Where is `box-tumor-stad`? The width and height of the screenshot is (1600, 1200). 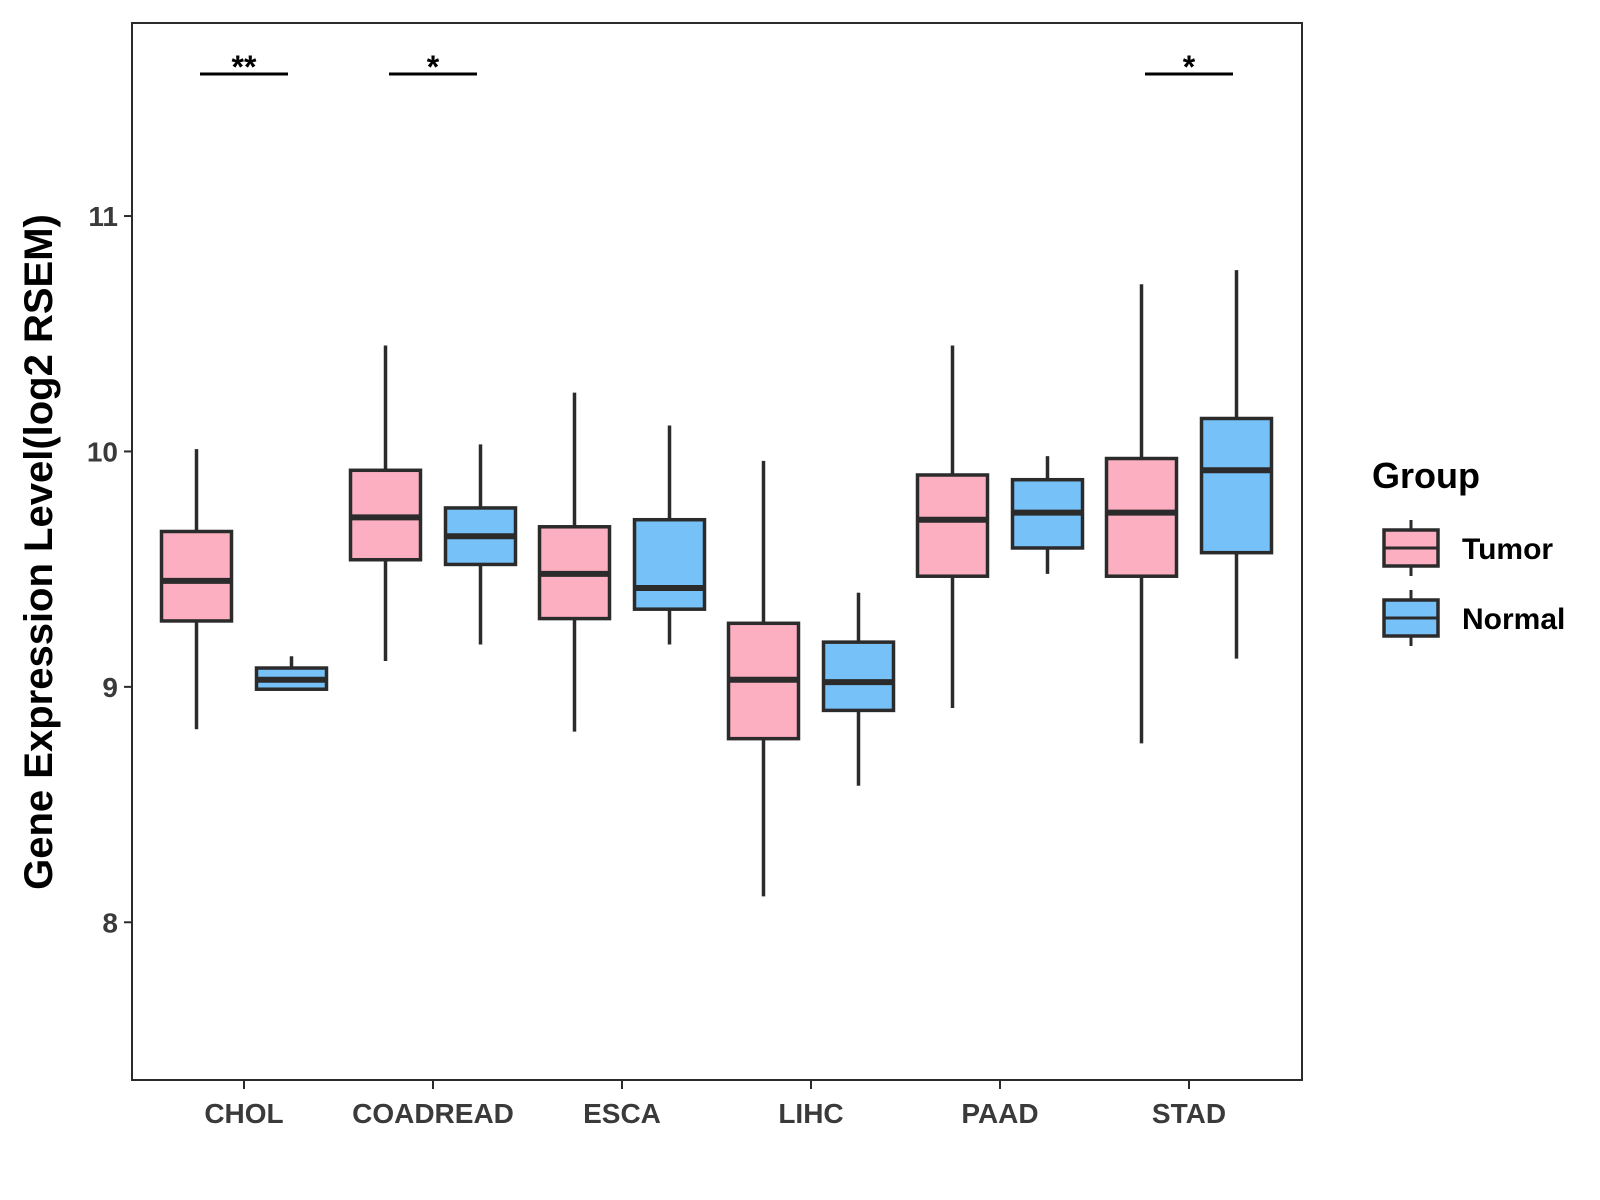 box-tumor-stad is located at coordinates (1141, 514).